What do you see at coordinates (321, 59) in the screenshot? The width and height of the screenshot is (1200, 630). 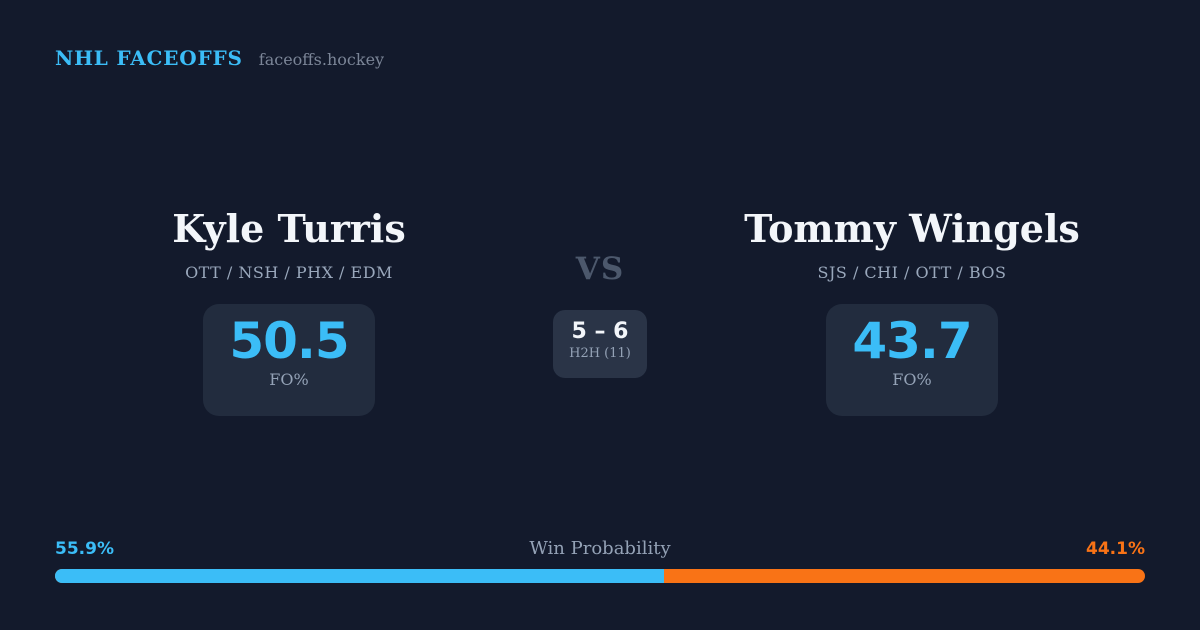 I see `site-url: faceoffs.hockey` at bounding box center [321, 59].